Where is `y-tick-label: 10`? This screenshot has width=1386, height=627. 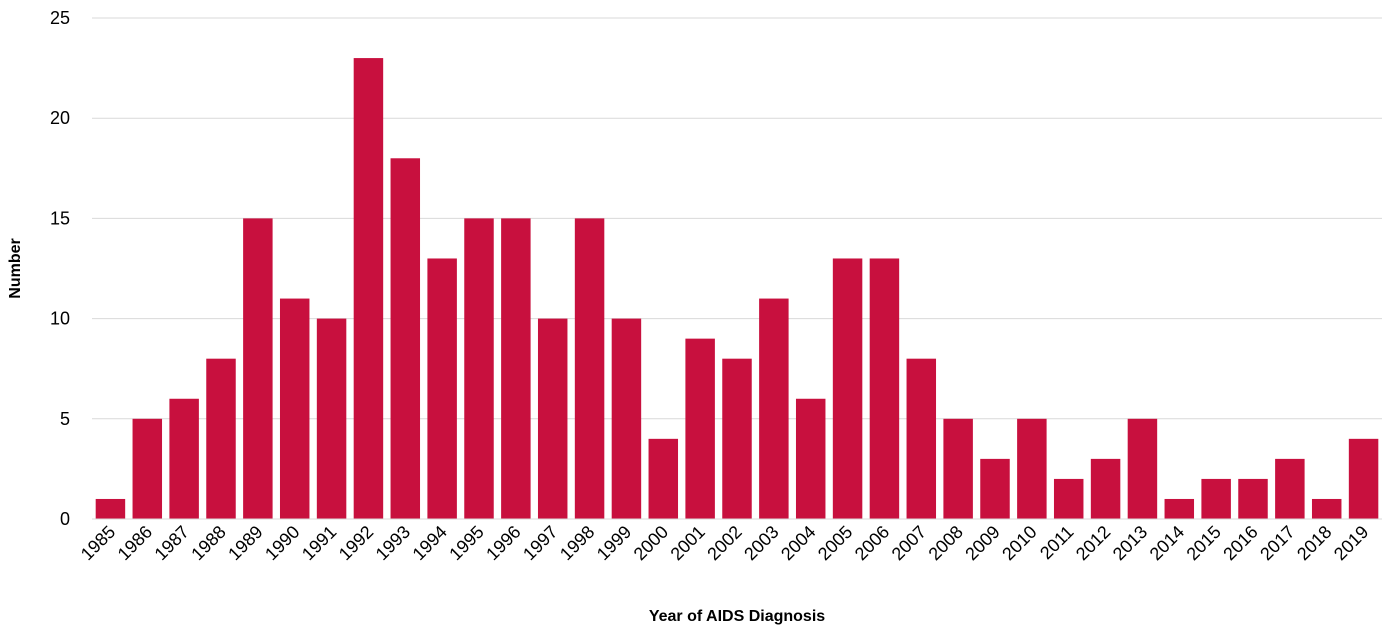
y-tick-label: 10 is located at coordinates (60, 319).